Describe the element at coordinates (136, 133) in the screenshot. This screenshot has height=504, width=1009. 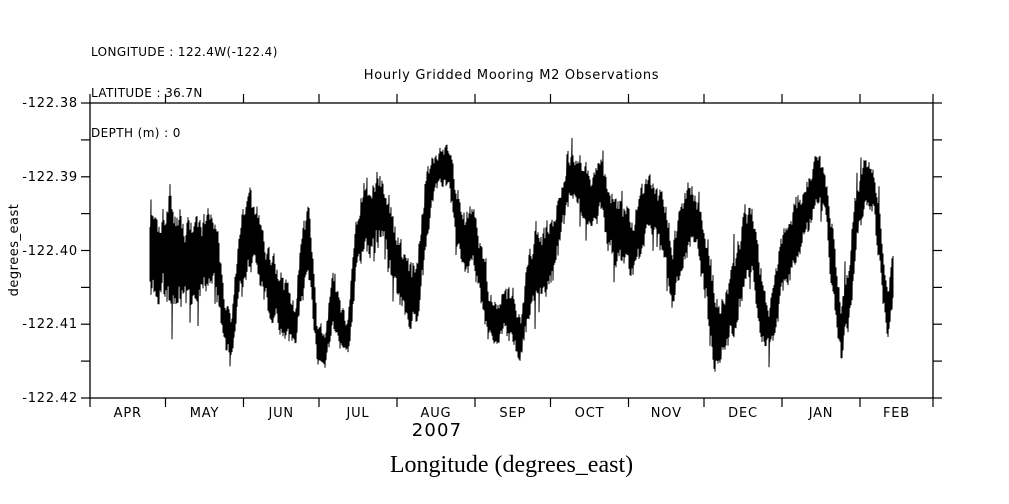
I see `info-line-depth: DEPTH (m) : 0` at that location.